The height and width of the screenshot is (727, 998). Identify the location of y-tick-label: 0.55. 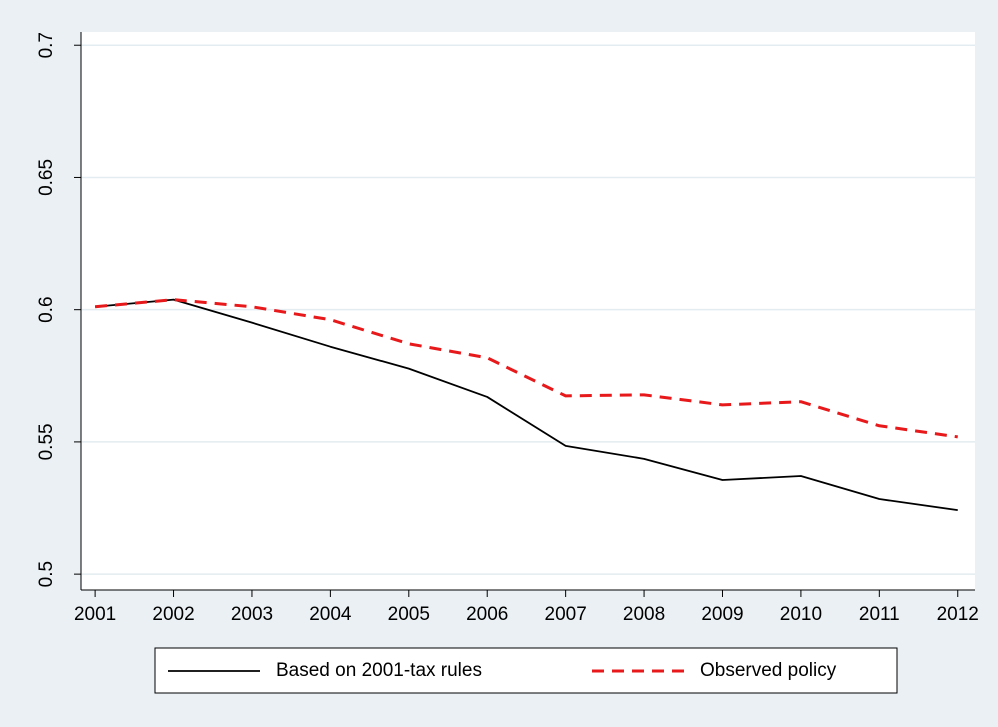
(46, 441).